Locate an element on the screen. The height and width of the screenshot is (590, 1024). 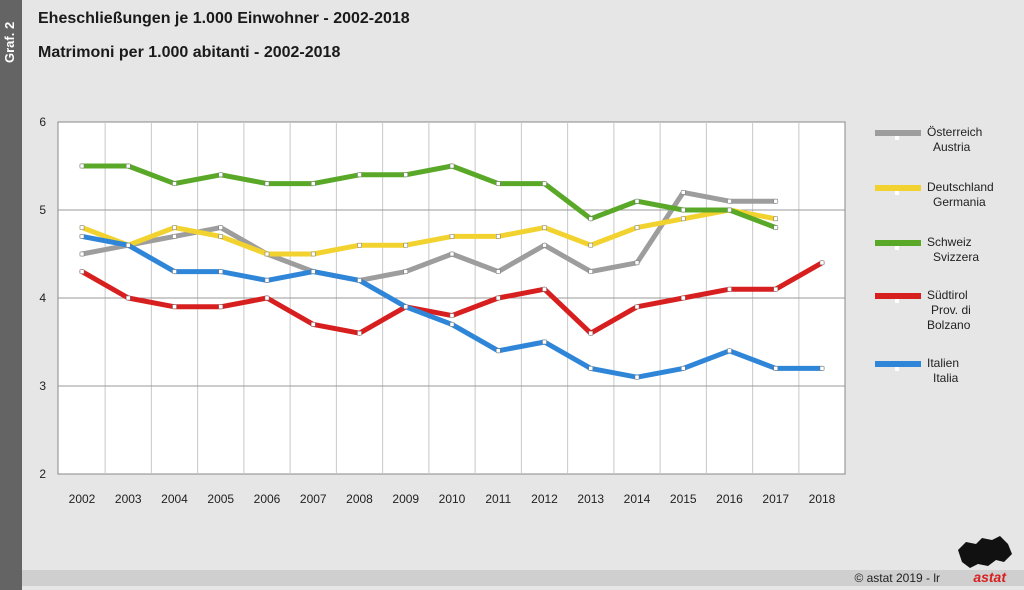
x-tick-label: 2015 is located at coordinates (683, 499).